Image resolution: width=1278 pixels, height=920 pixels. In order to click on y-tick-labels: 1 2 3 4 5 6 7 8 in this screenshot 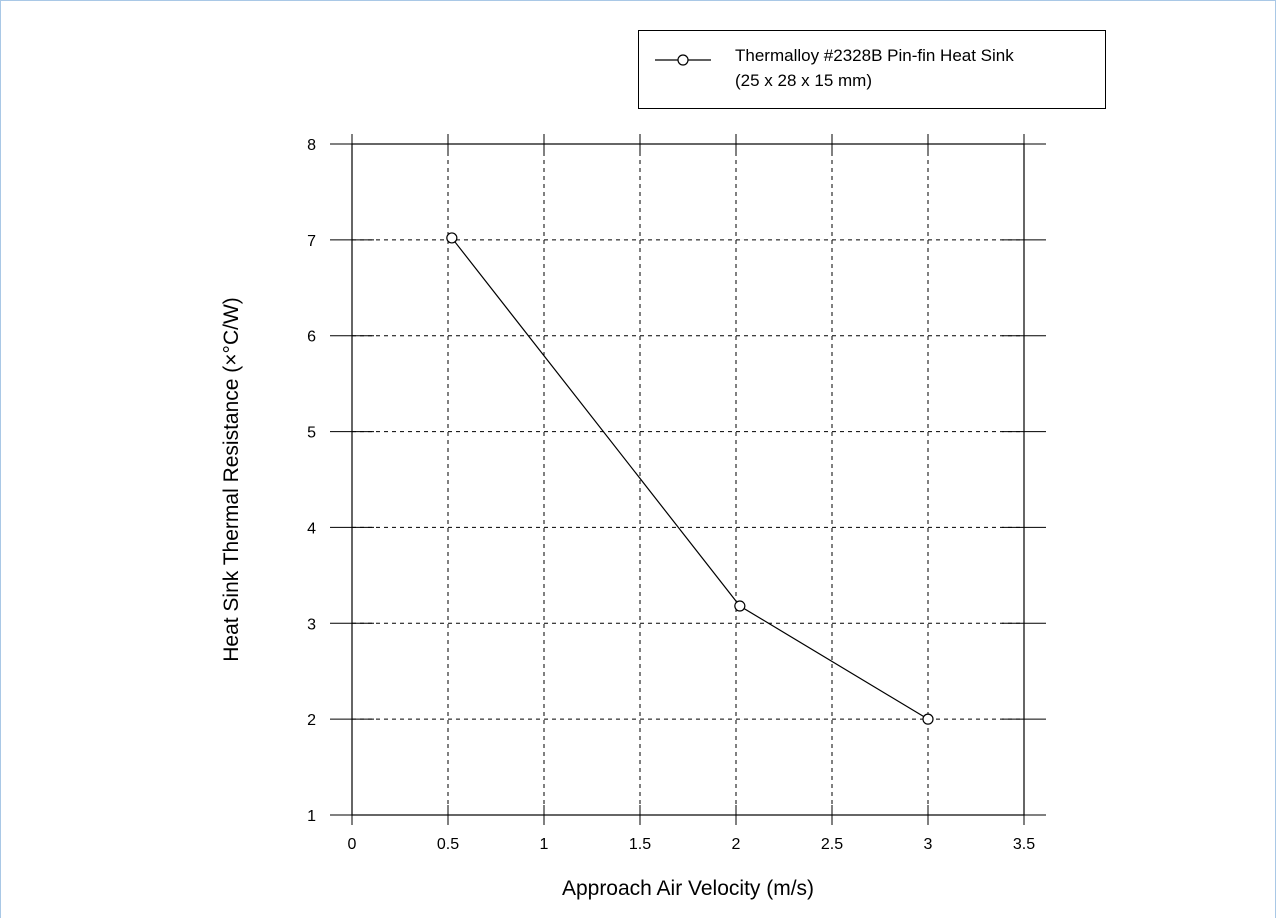, I will do `click(311, 481)`.